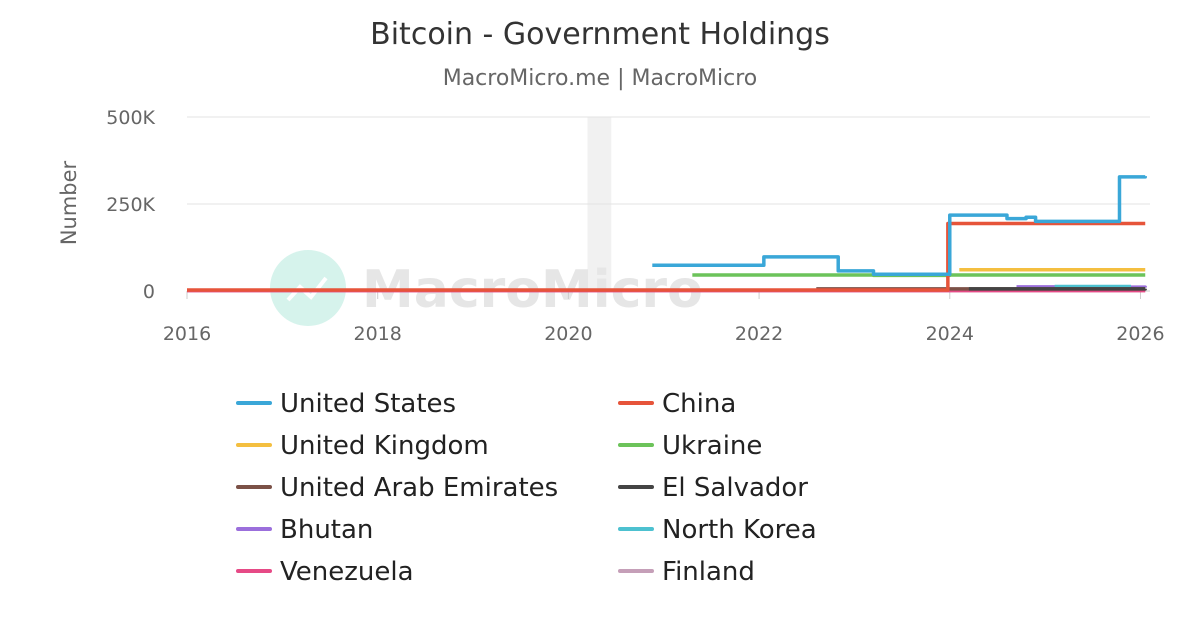 This screenshot has height=630, width=1200. Describe the element at coordinates (600, 78) in the screenshot. I see `chart-subtitle: MacroMicro.me | MacroMicro` at that location.